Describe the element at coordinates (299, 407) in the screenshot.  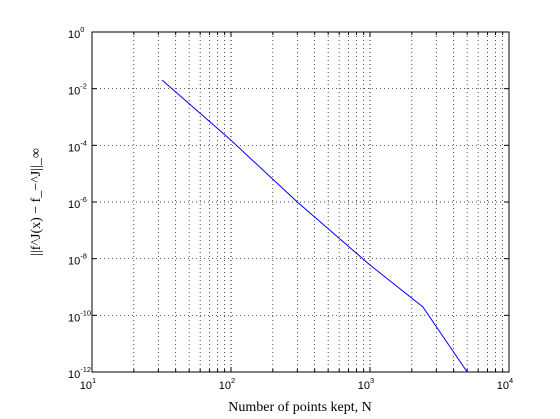
I see `x-axis-label: Number of points kept, N` at that location.